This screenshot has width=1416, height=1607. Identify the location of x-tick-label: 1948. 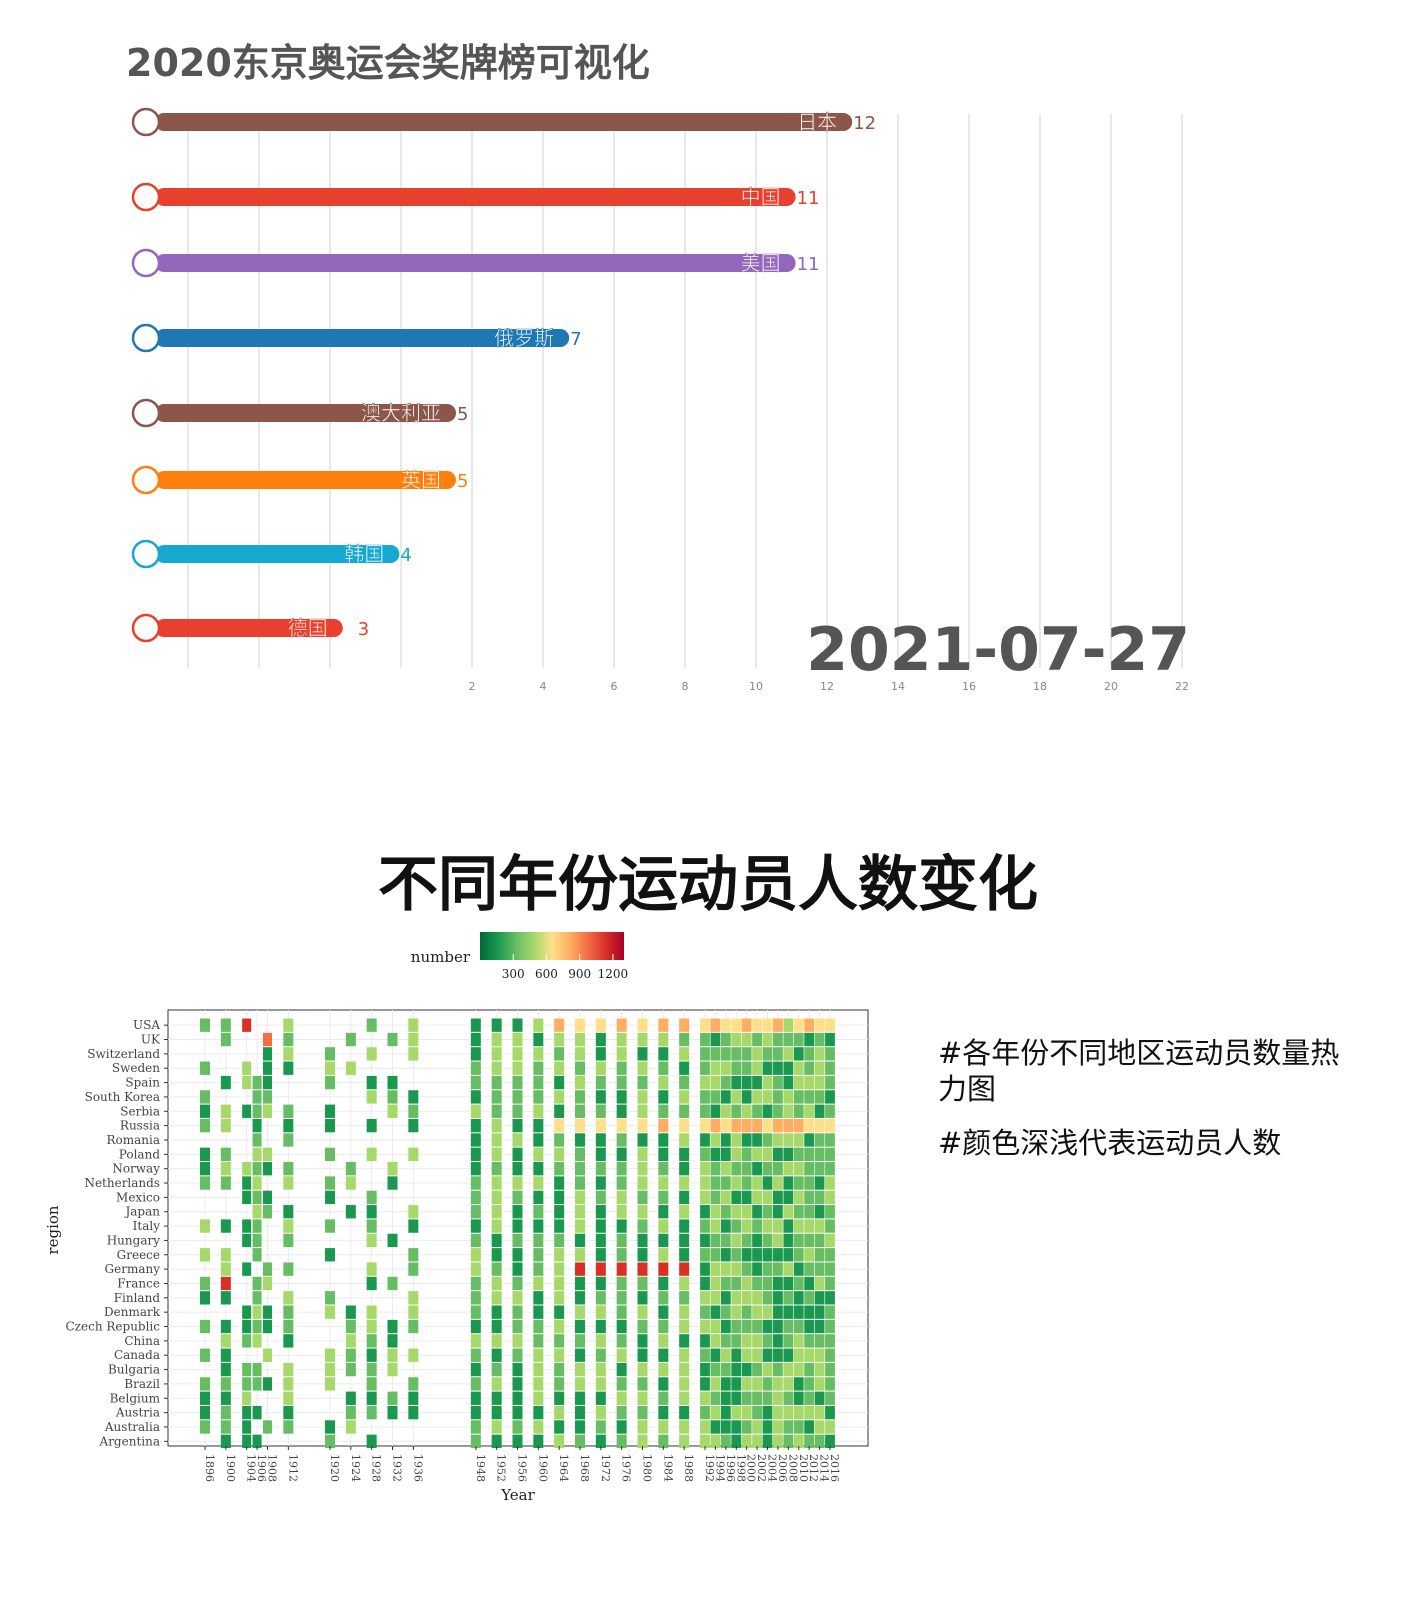
(480, 1468).